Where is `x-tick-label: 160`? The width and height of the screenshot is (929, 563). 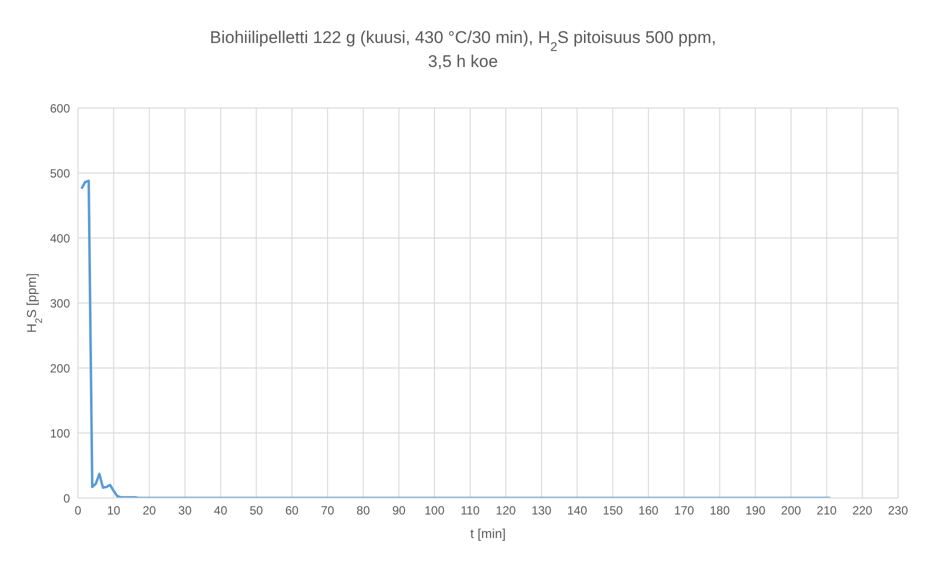
x-tick-label: 160 is located at coordinates (648, 511).